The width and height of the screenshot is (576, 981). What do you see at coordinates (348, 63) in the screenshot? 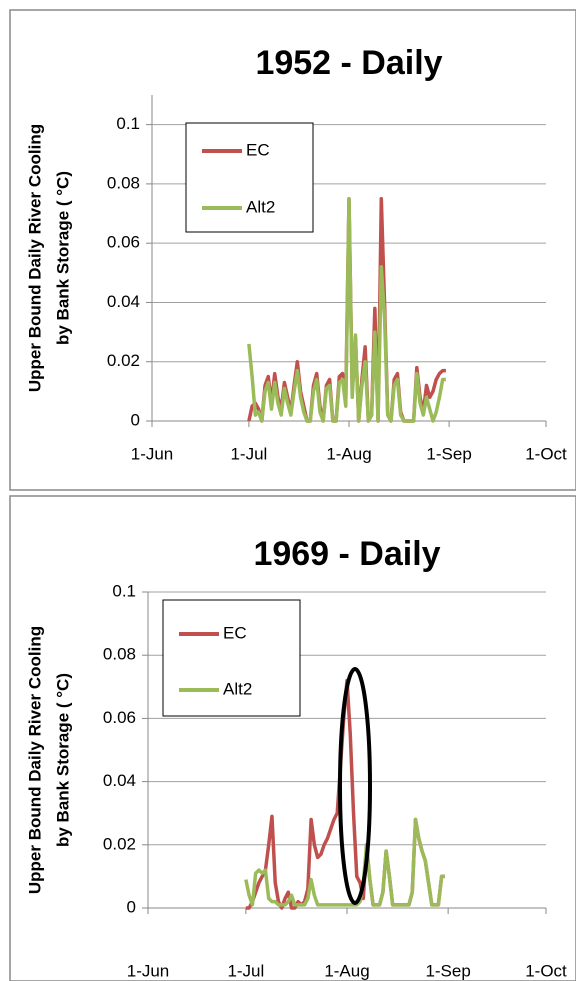
I see `chart-title: 1952 - Daily` at bounding box center [348, 63].